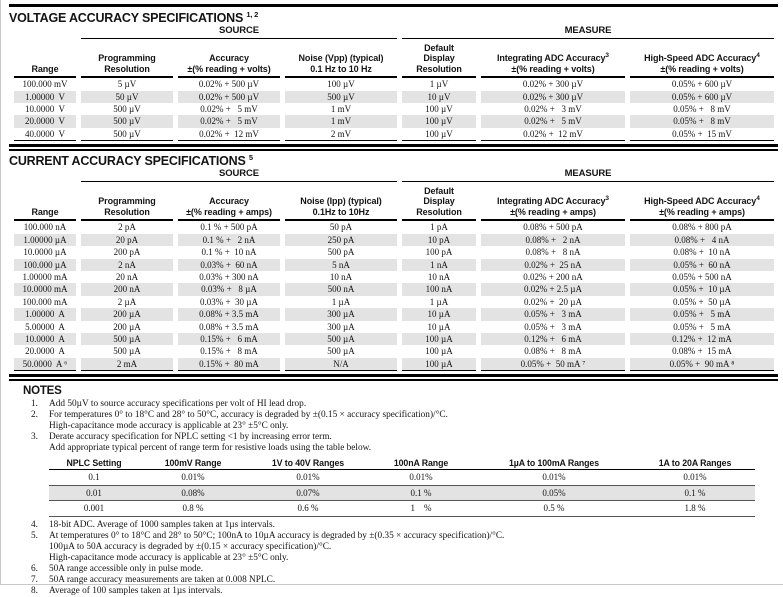 Image resolution: width=783 pixels, height=597 pixels. What do you see at coordinates (127, 301) in the screenshot?
I see `programming-resolution-cell: 2 µA` at bounding box center [127, 301].